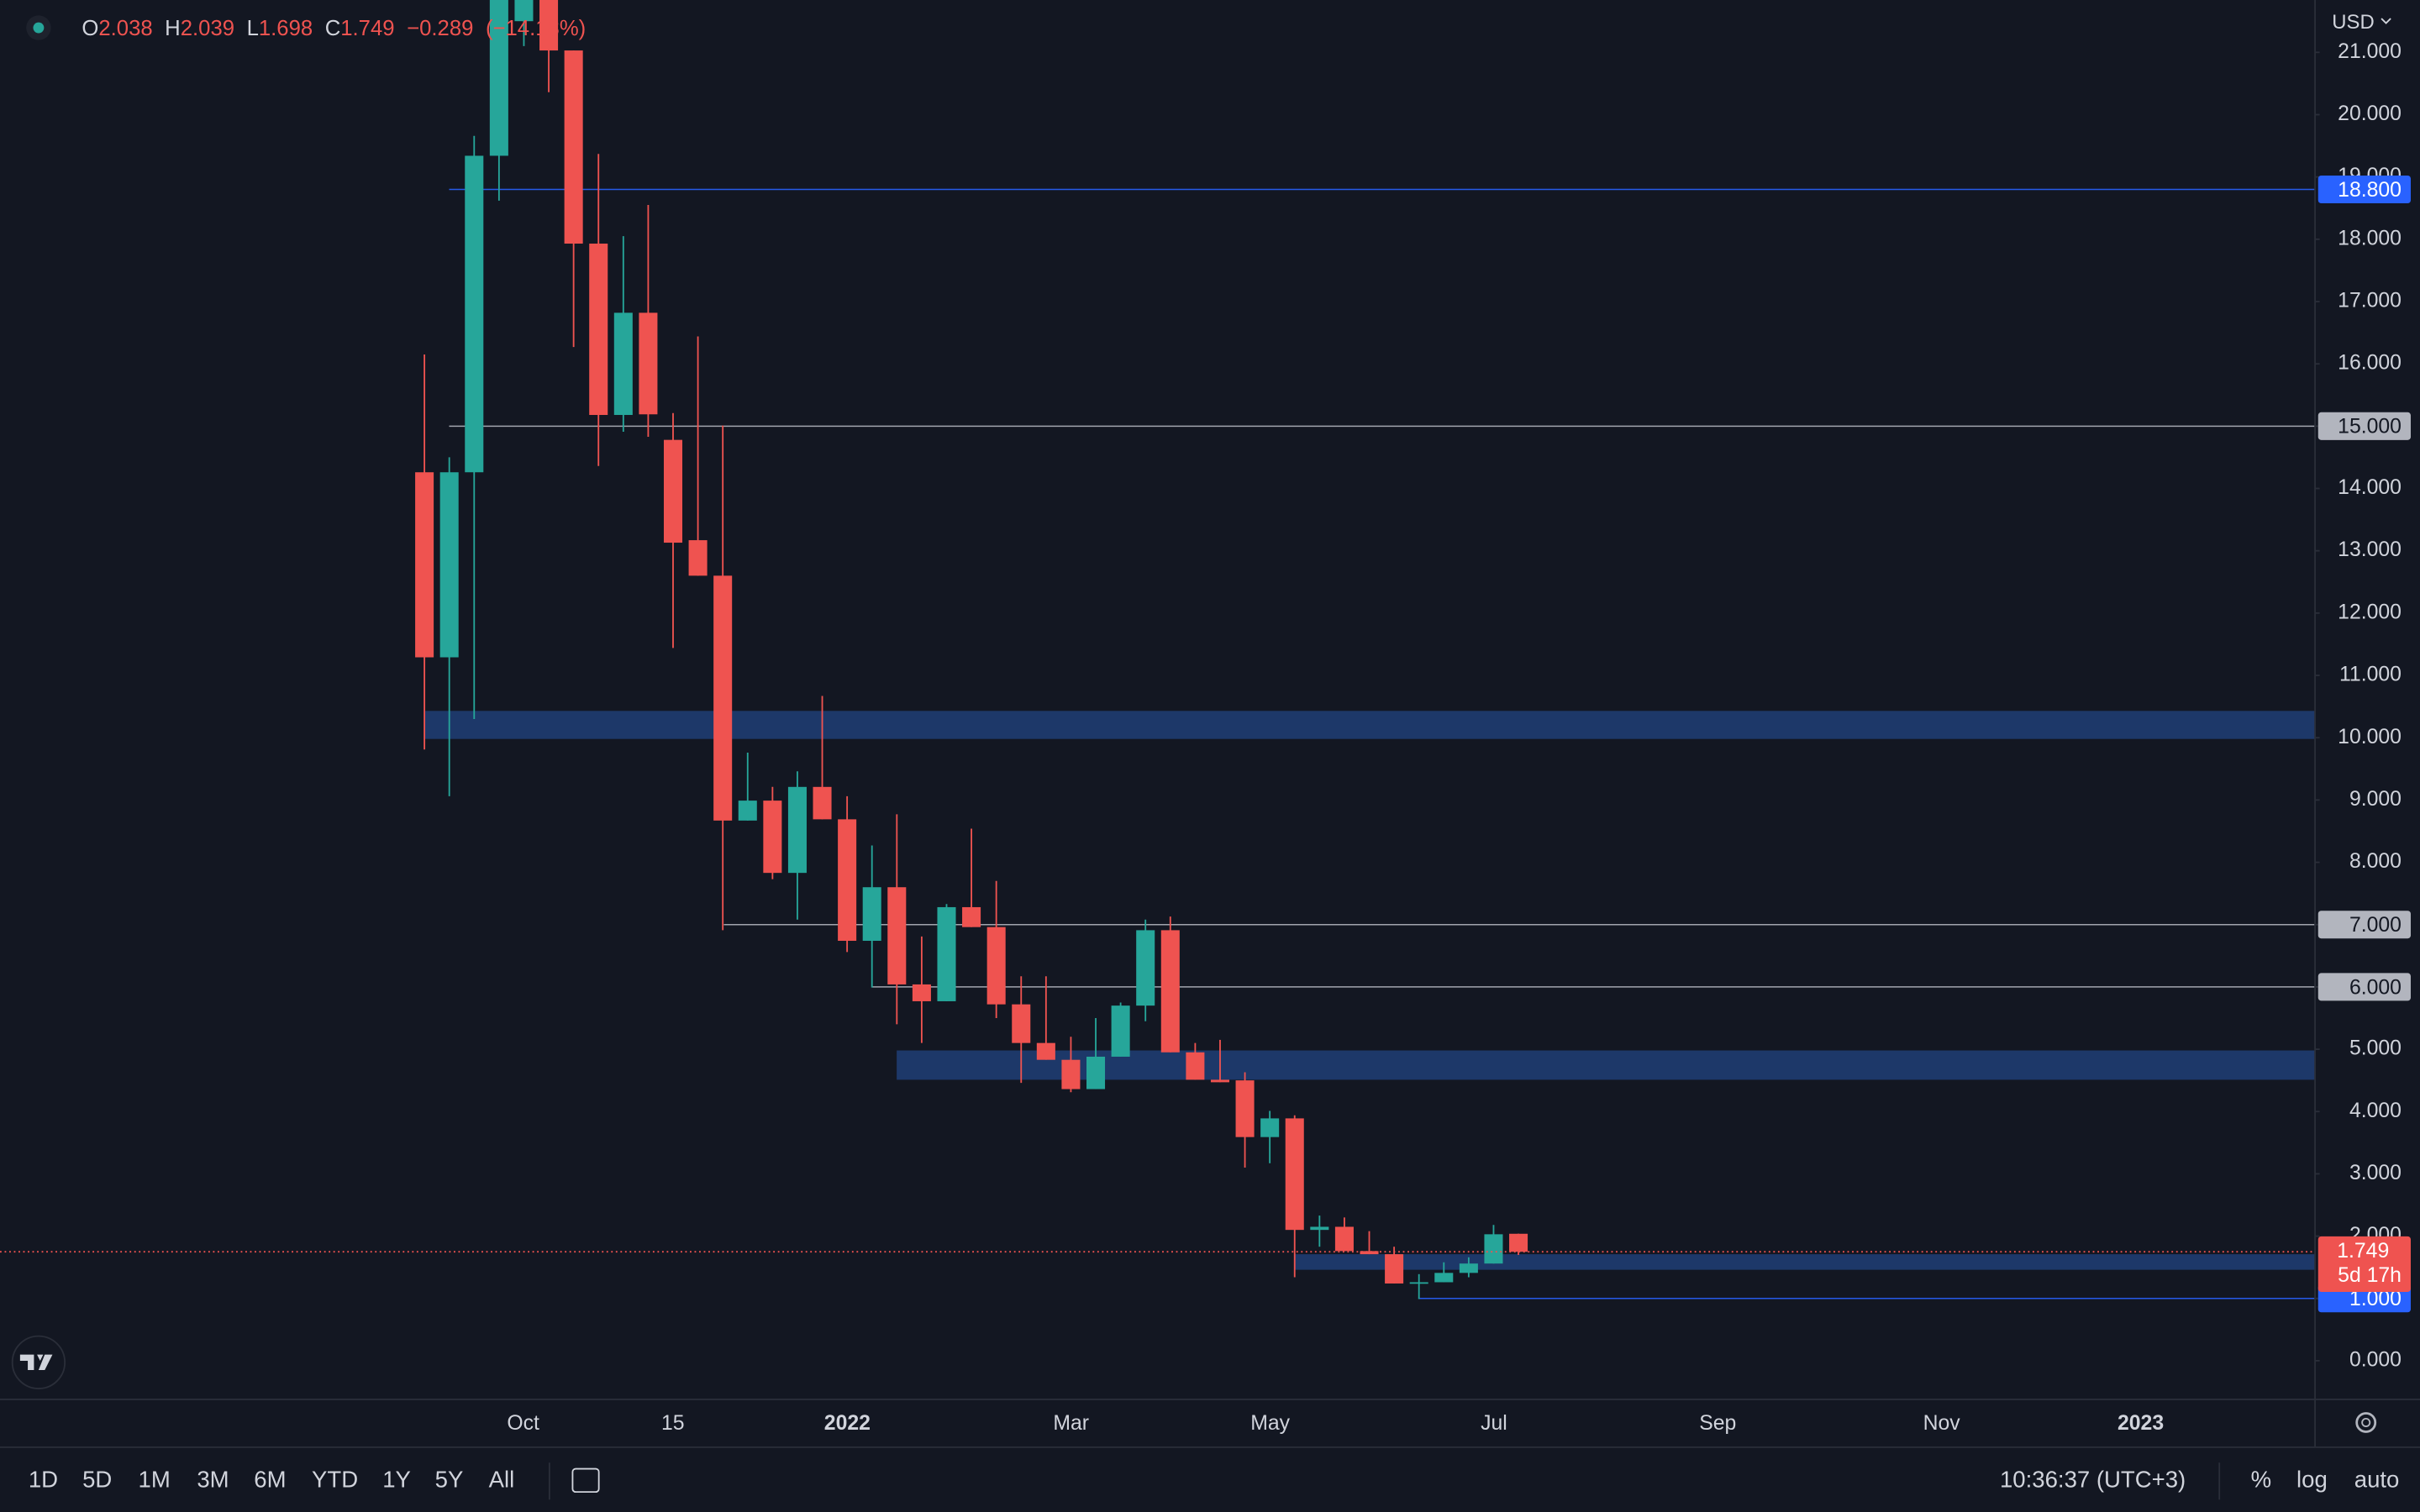 This screenshot has width=2420, height=1512. I want to click on logo, so click(38, 1362).